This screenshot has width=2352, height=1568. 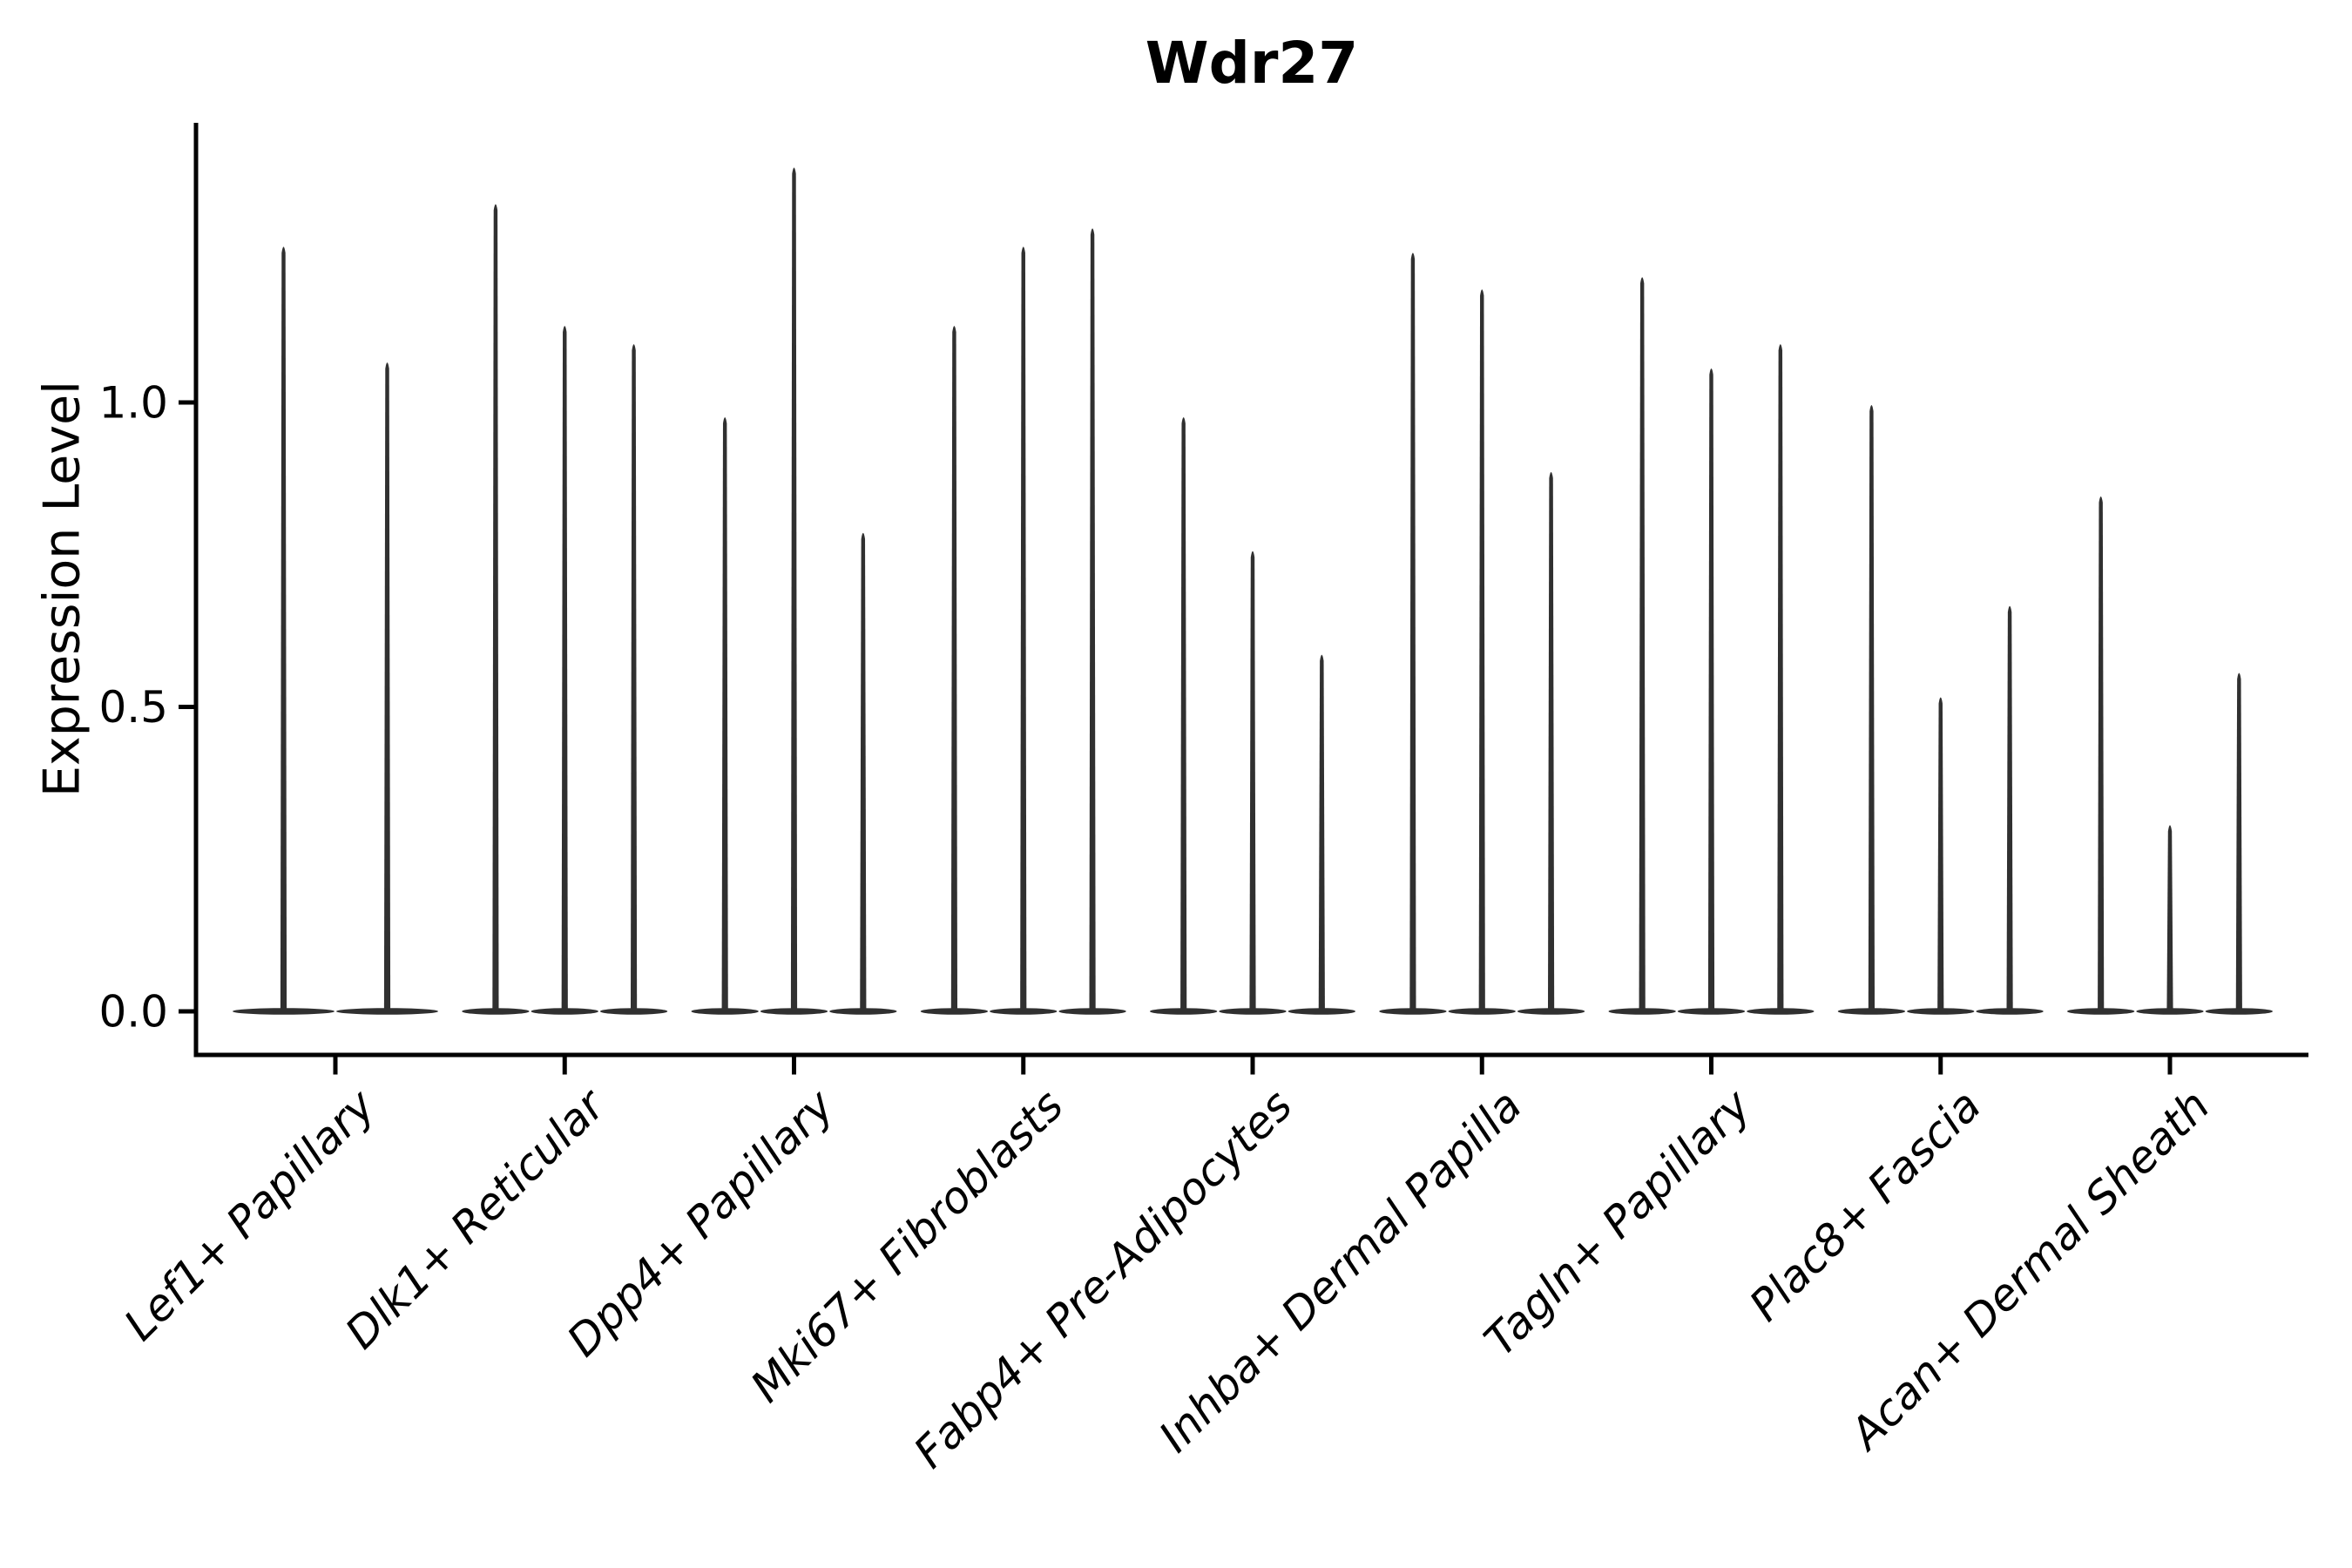 What do you see at coordinates (133, 403) in the screenshot?
I see `y-tick-label: 1.0` at bounding box center [133, 403].